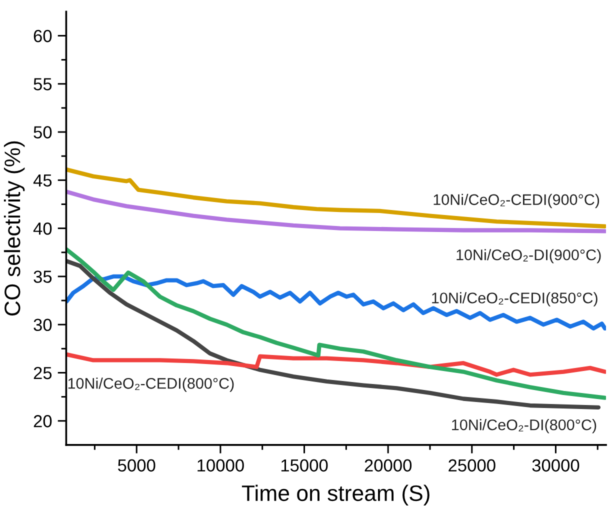 Image resolution: width=613 pixels, height=518 pixels. What do you see at coordinates (42, 180) in the screenshot?
I see `y-tick-label: 45` at bounding box center [42, 180].